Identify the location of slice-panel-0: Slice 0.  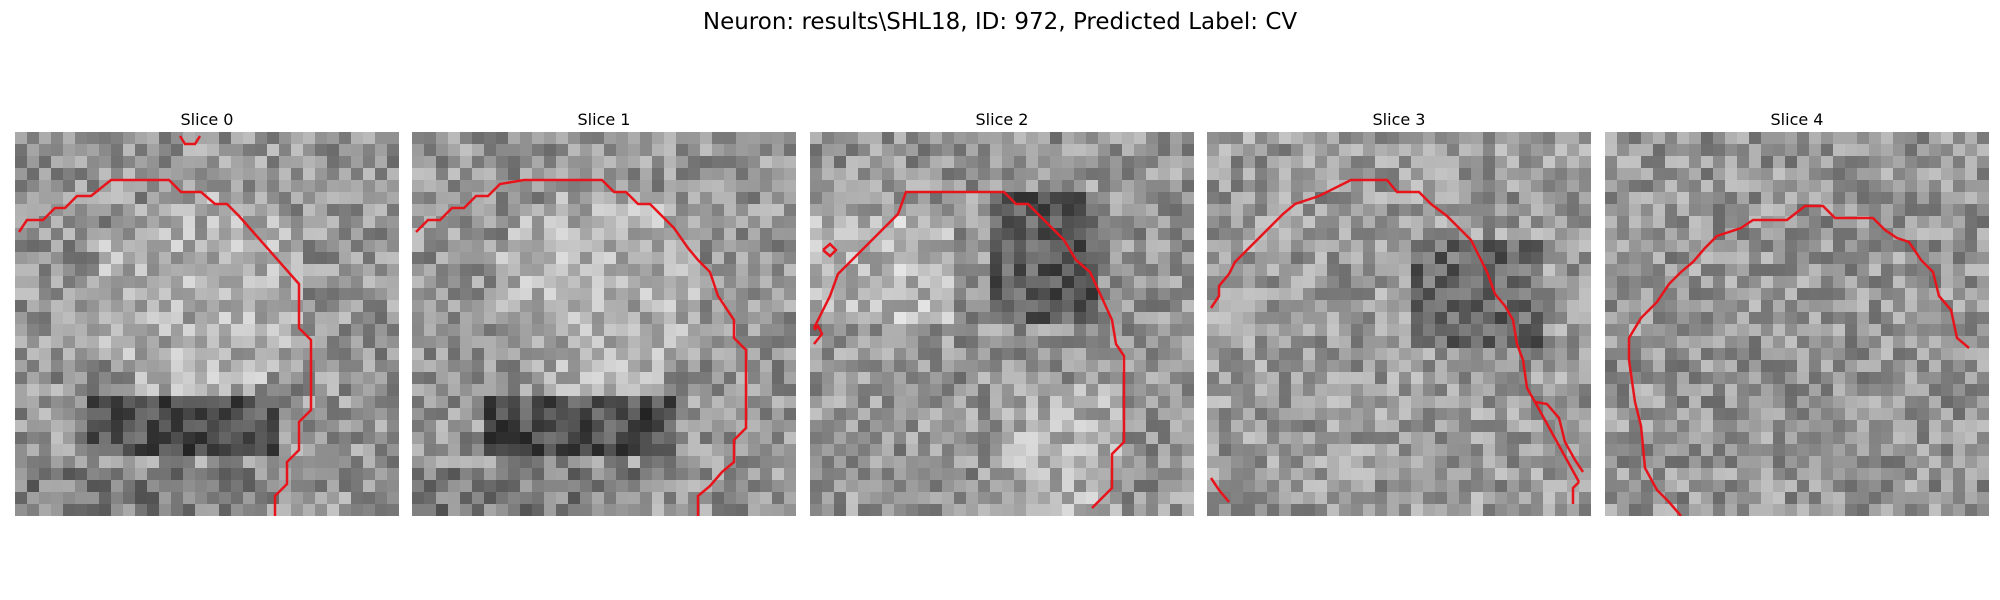
(207, 312).